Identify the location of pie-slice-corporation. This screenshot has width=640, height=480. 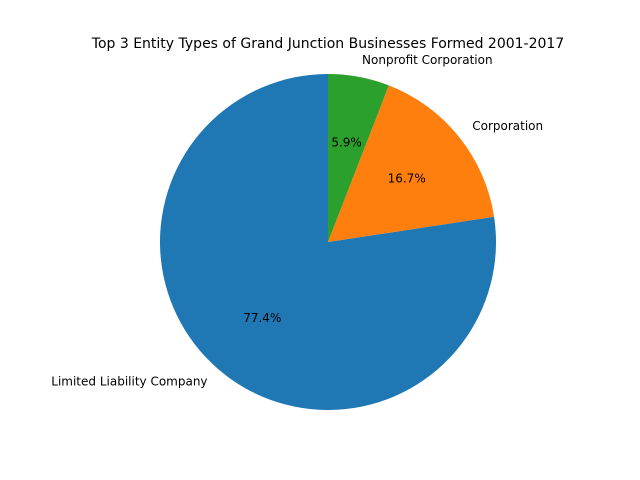
(411, 164).